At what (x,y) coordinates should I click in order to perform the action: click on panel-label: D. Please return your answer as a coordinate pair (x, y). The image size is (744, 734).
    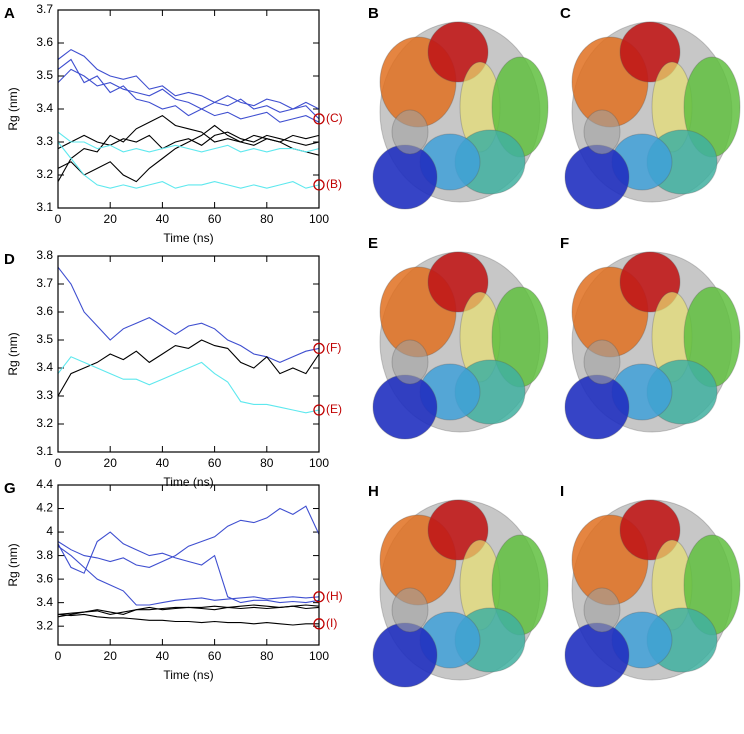
    Looking at the image, I should click on (9, 259).